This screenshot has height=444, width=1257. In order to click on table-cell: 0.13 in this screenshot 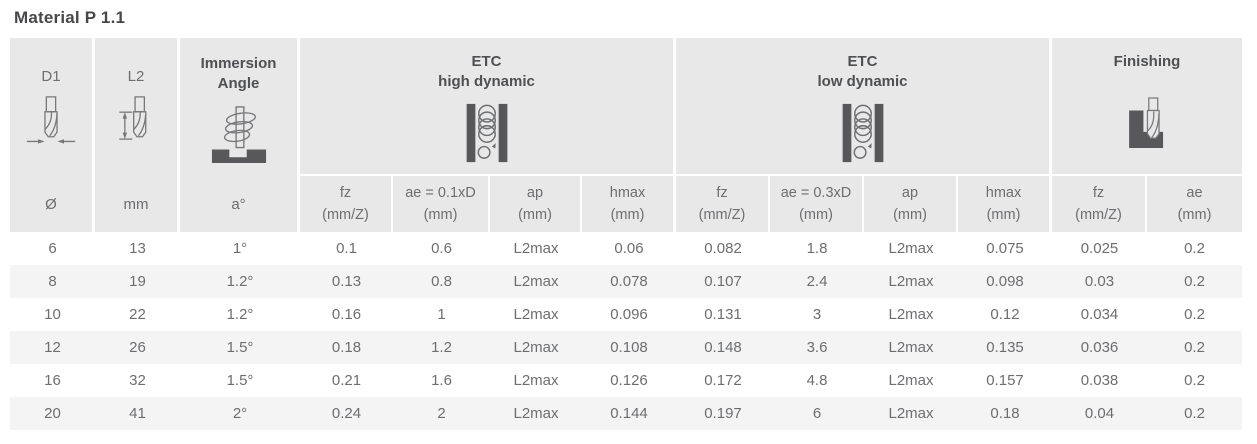, I will do `click(346, 281)`.